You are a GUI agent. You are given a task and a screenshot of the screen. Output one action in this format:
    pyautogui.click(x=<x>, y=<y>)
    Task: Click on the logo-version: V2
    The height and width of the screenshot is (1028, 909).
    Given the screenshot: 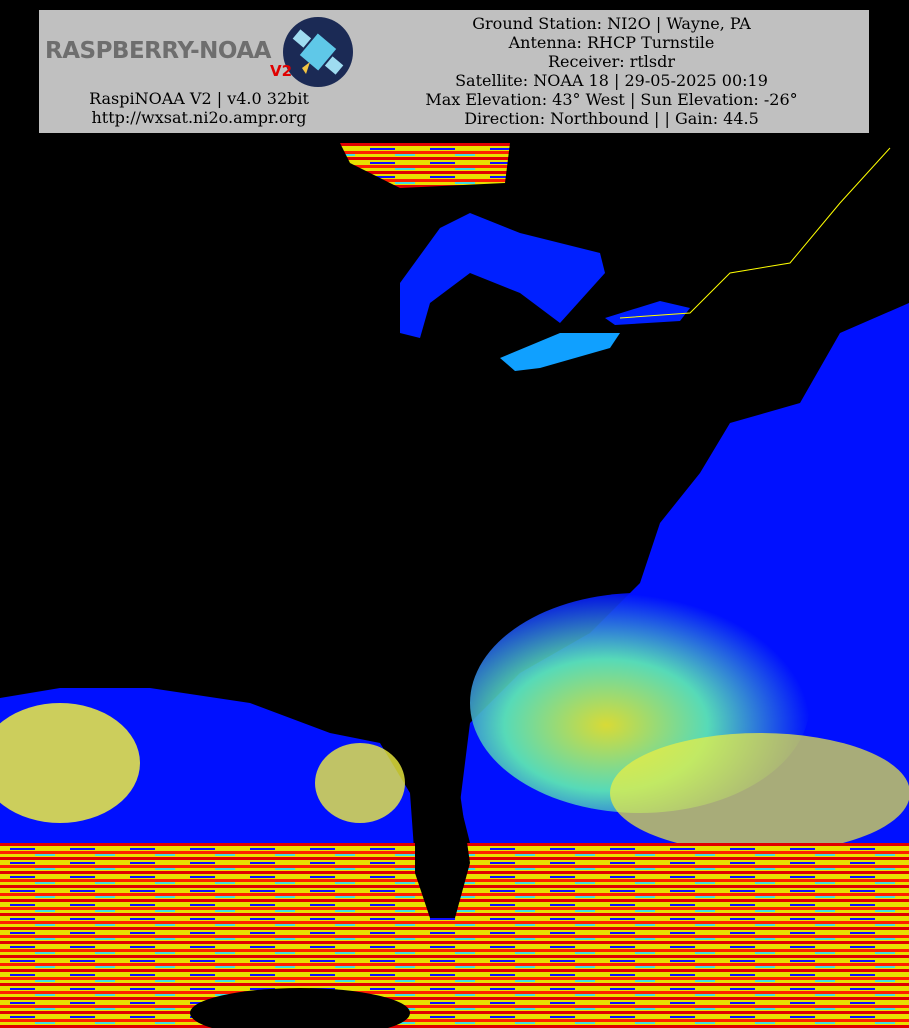 What is the action you would take?
    pyautogui.click(x=281, y=71)
    